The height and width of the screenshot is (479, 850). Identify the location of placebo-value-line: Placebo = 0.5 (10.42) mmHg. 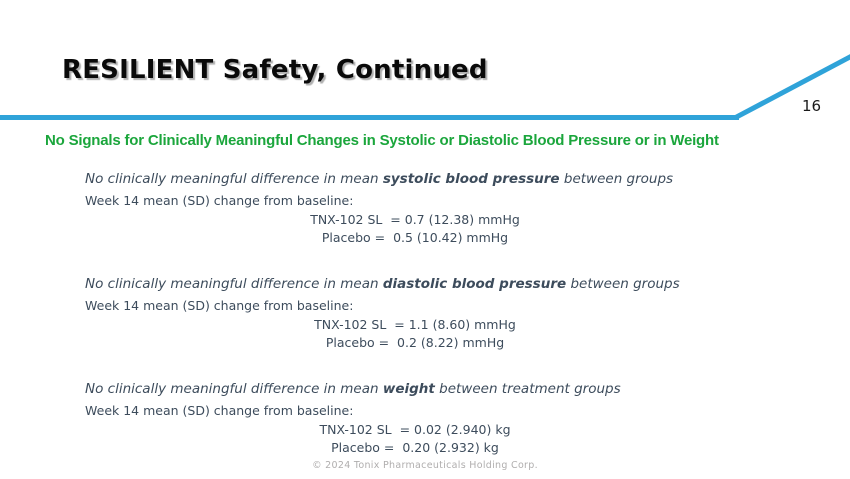
(415, 237).